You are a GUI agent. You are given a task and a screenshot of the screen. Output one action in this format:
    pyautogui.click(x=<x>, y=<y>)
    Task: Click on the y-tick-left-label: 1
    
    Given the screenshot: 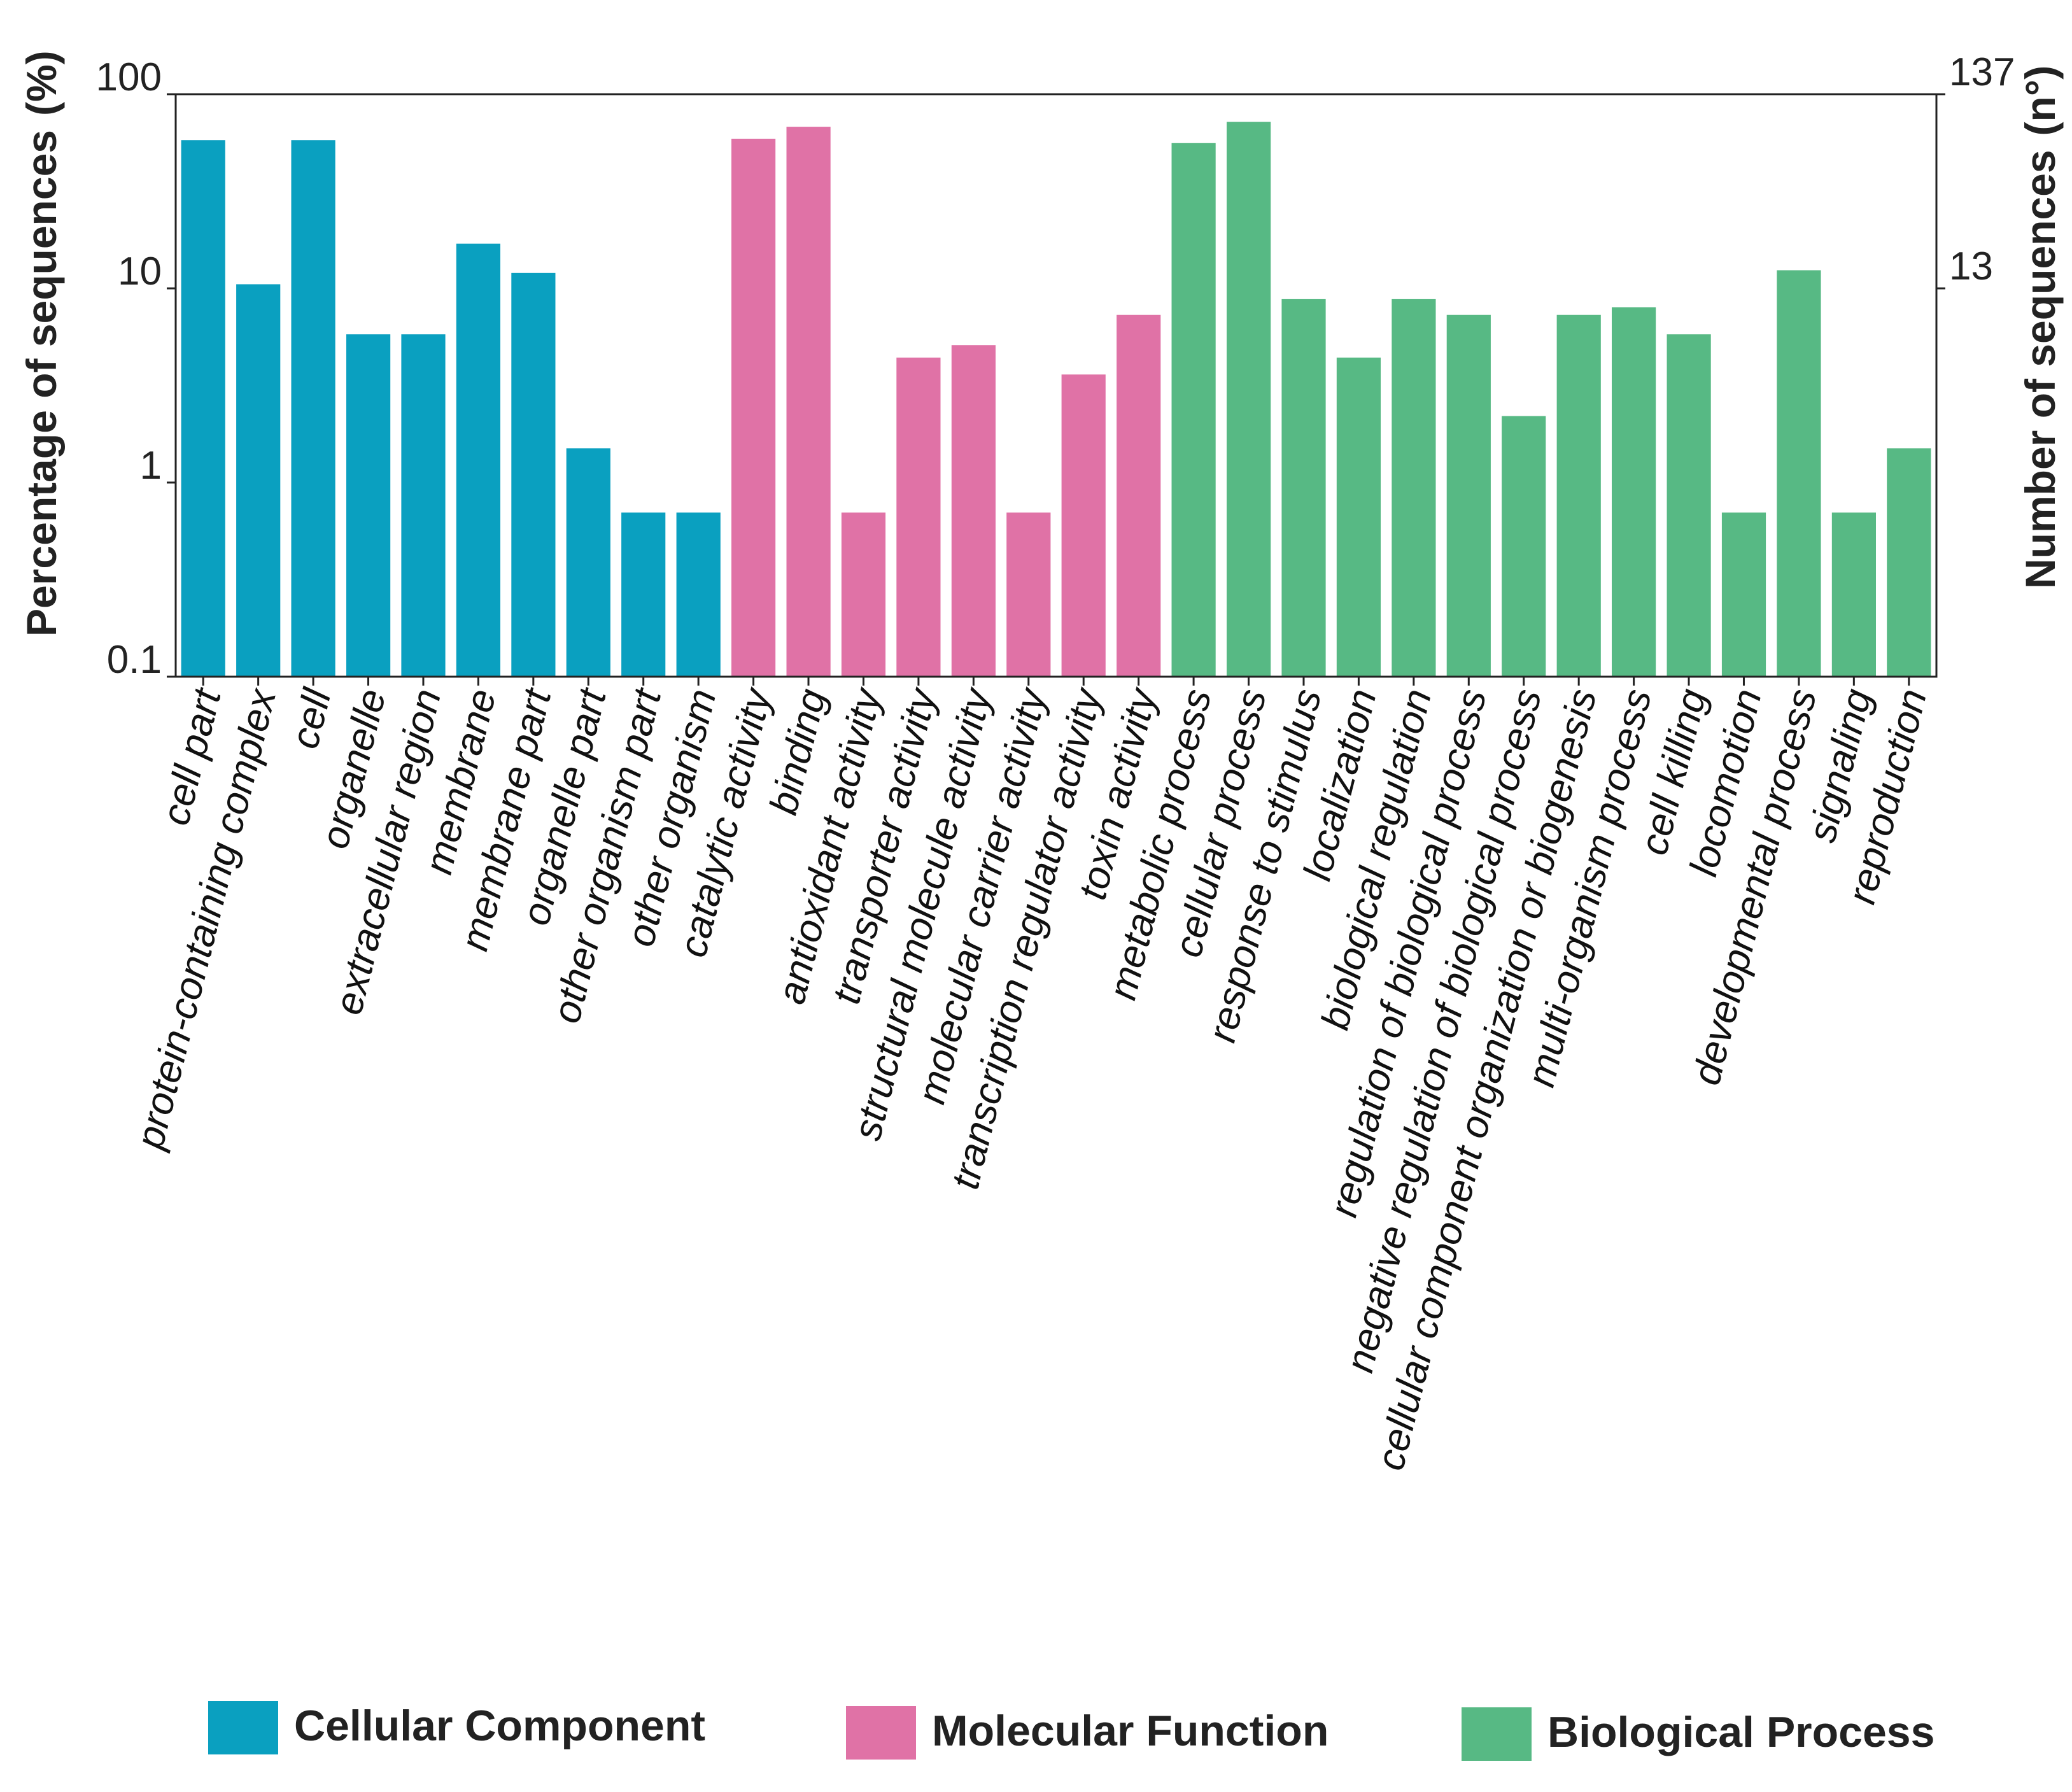 What is the action you would take?
    pyautogui.click(x=151, y=466)
    